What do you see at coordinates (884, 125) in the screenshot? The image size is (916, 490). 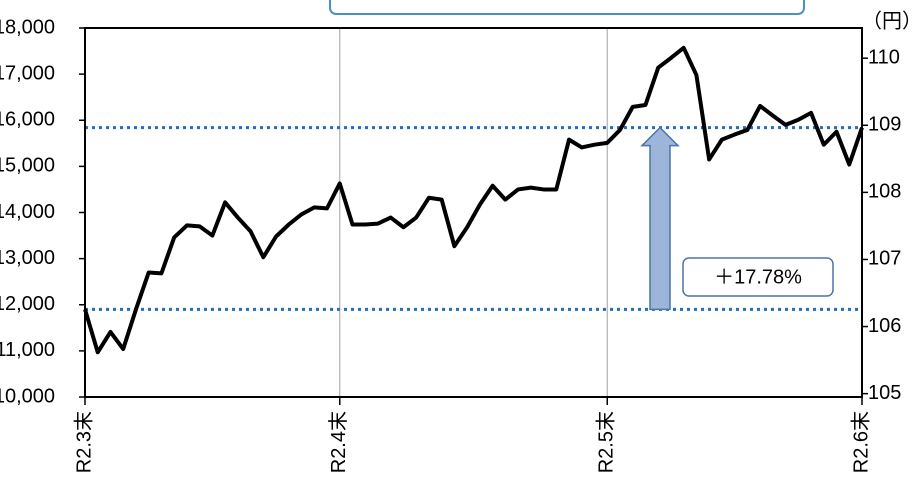 I see `y2-tick-label: 109` at bounding box center [884, 125].